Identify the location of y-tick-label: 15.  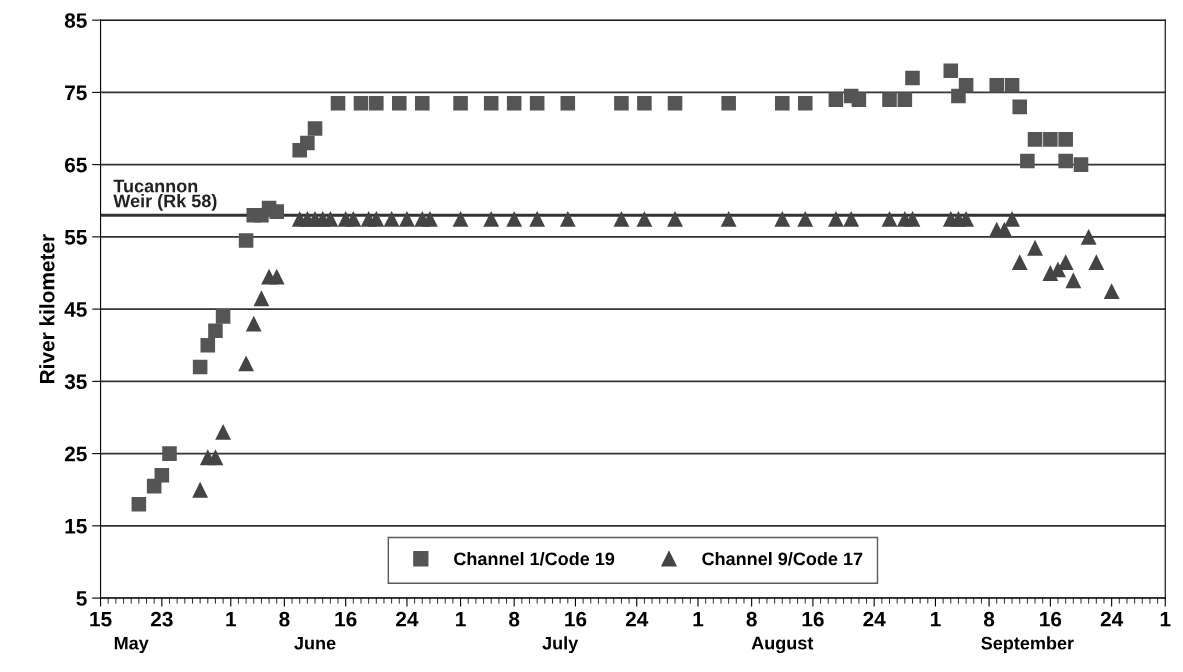
(76, 526).